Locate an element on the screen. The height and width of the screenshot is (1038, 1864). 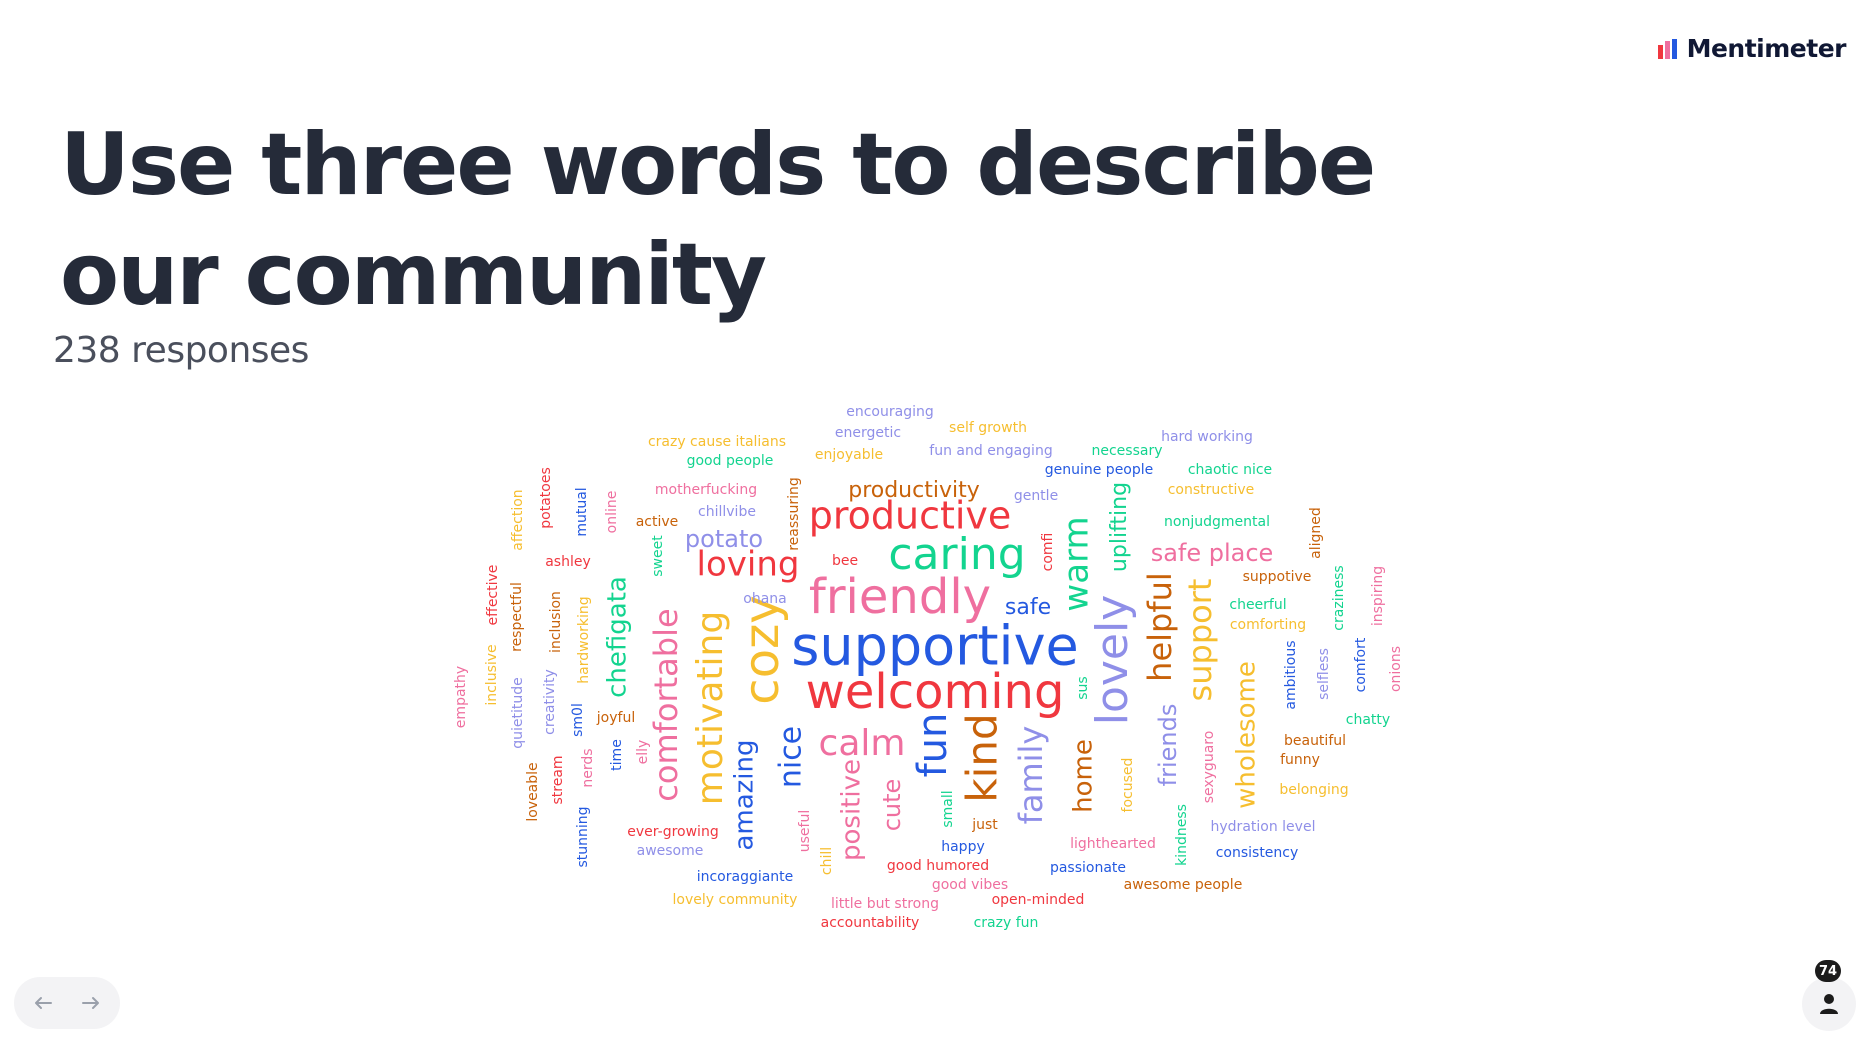
word-cloud-word: cute is located at coordinates (892, 805).